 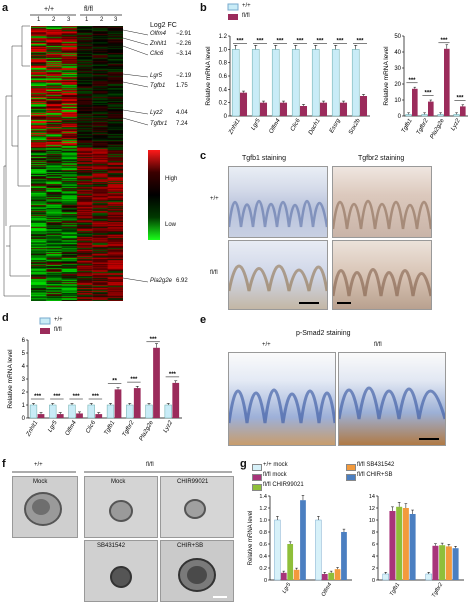 What do you see at coordinates (223, 104) in the screenshot?
I see `y-tick-label: 0.2` at bounding box center [223, 104].